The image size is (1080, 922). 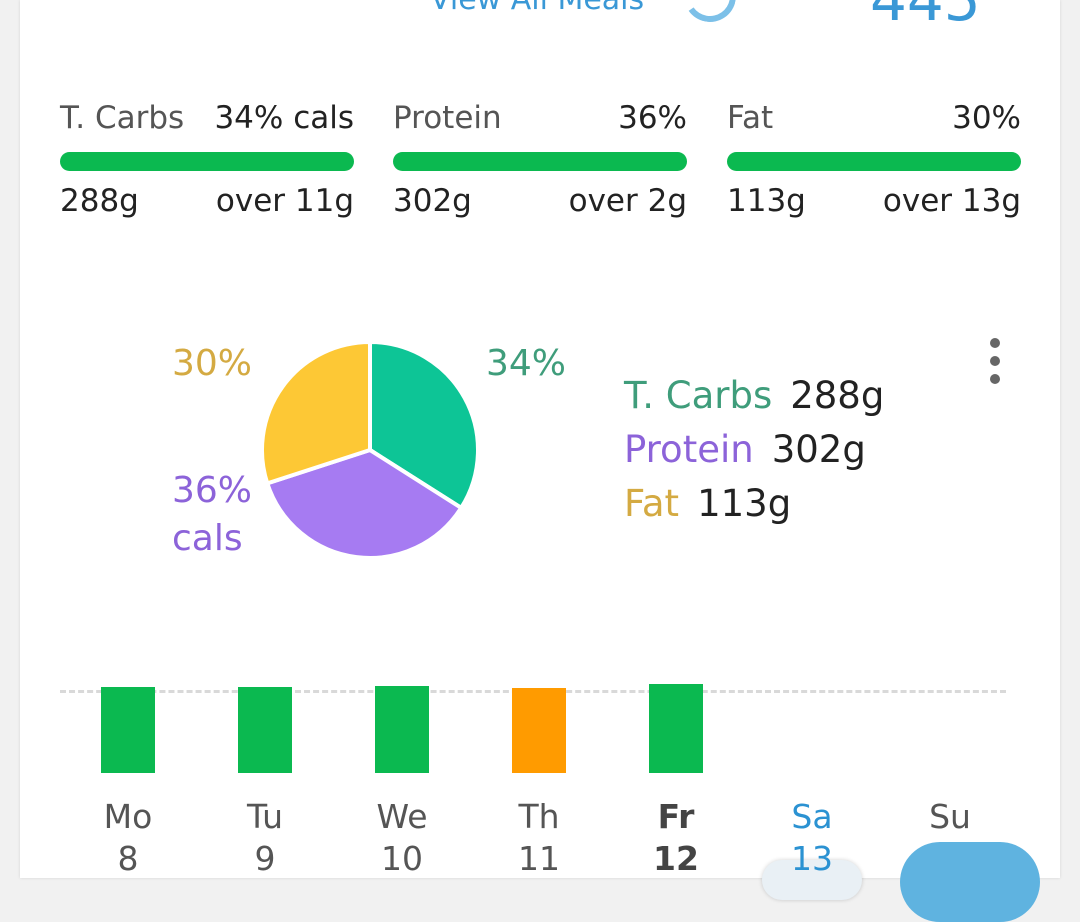 What do you see at coordinates (627, 201) in the screenshot?
I see `macro-status: over 2g` at bounding box center [627, 201].